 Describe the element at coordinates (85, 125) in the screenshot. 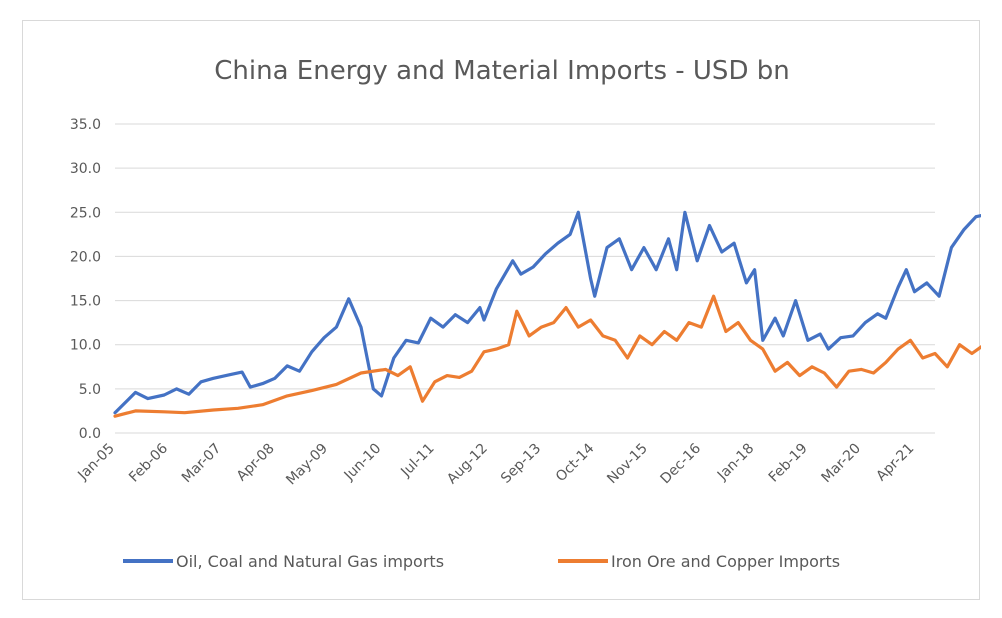

I see `y-tick-label: 35.0` at that location.